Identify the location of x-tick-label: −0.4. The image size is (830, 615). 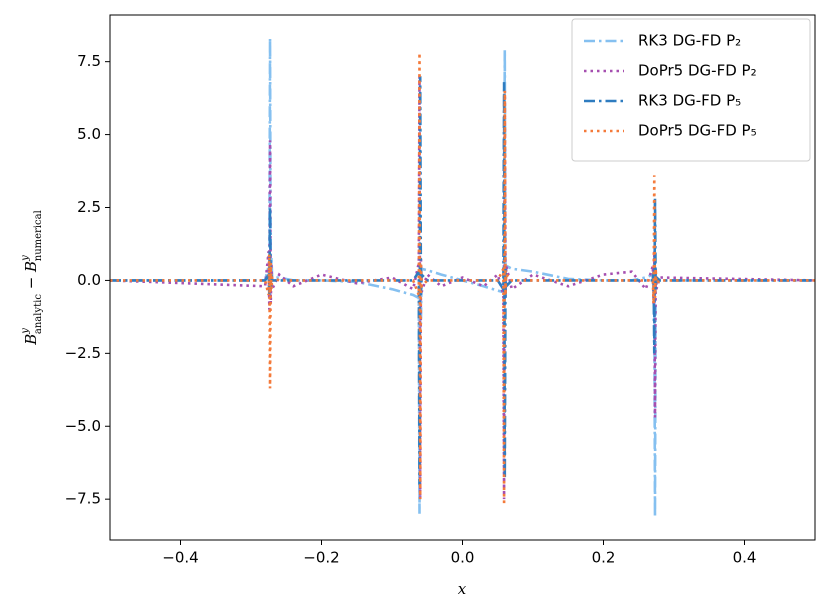
(180, 558).